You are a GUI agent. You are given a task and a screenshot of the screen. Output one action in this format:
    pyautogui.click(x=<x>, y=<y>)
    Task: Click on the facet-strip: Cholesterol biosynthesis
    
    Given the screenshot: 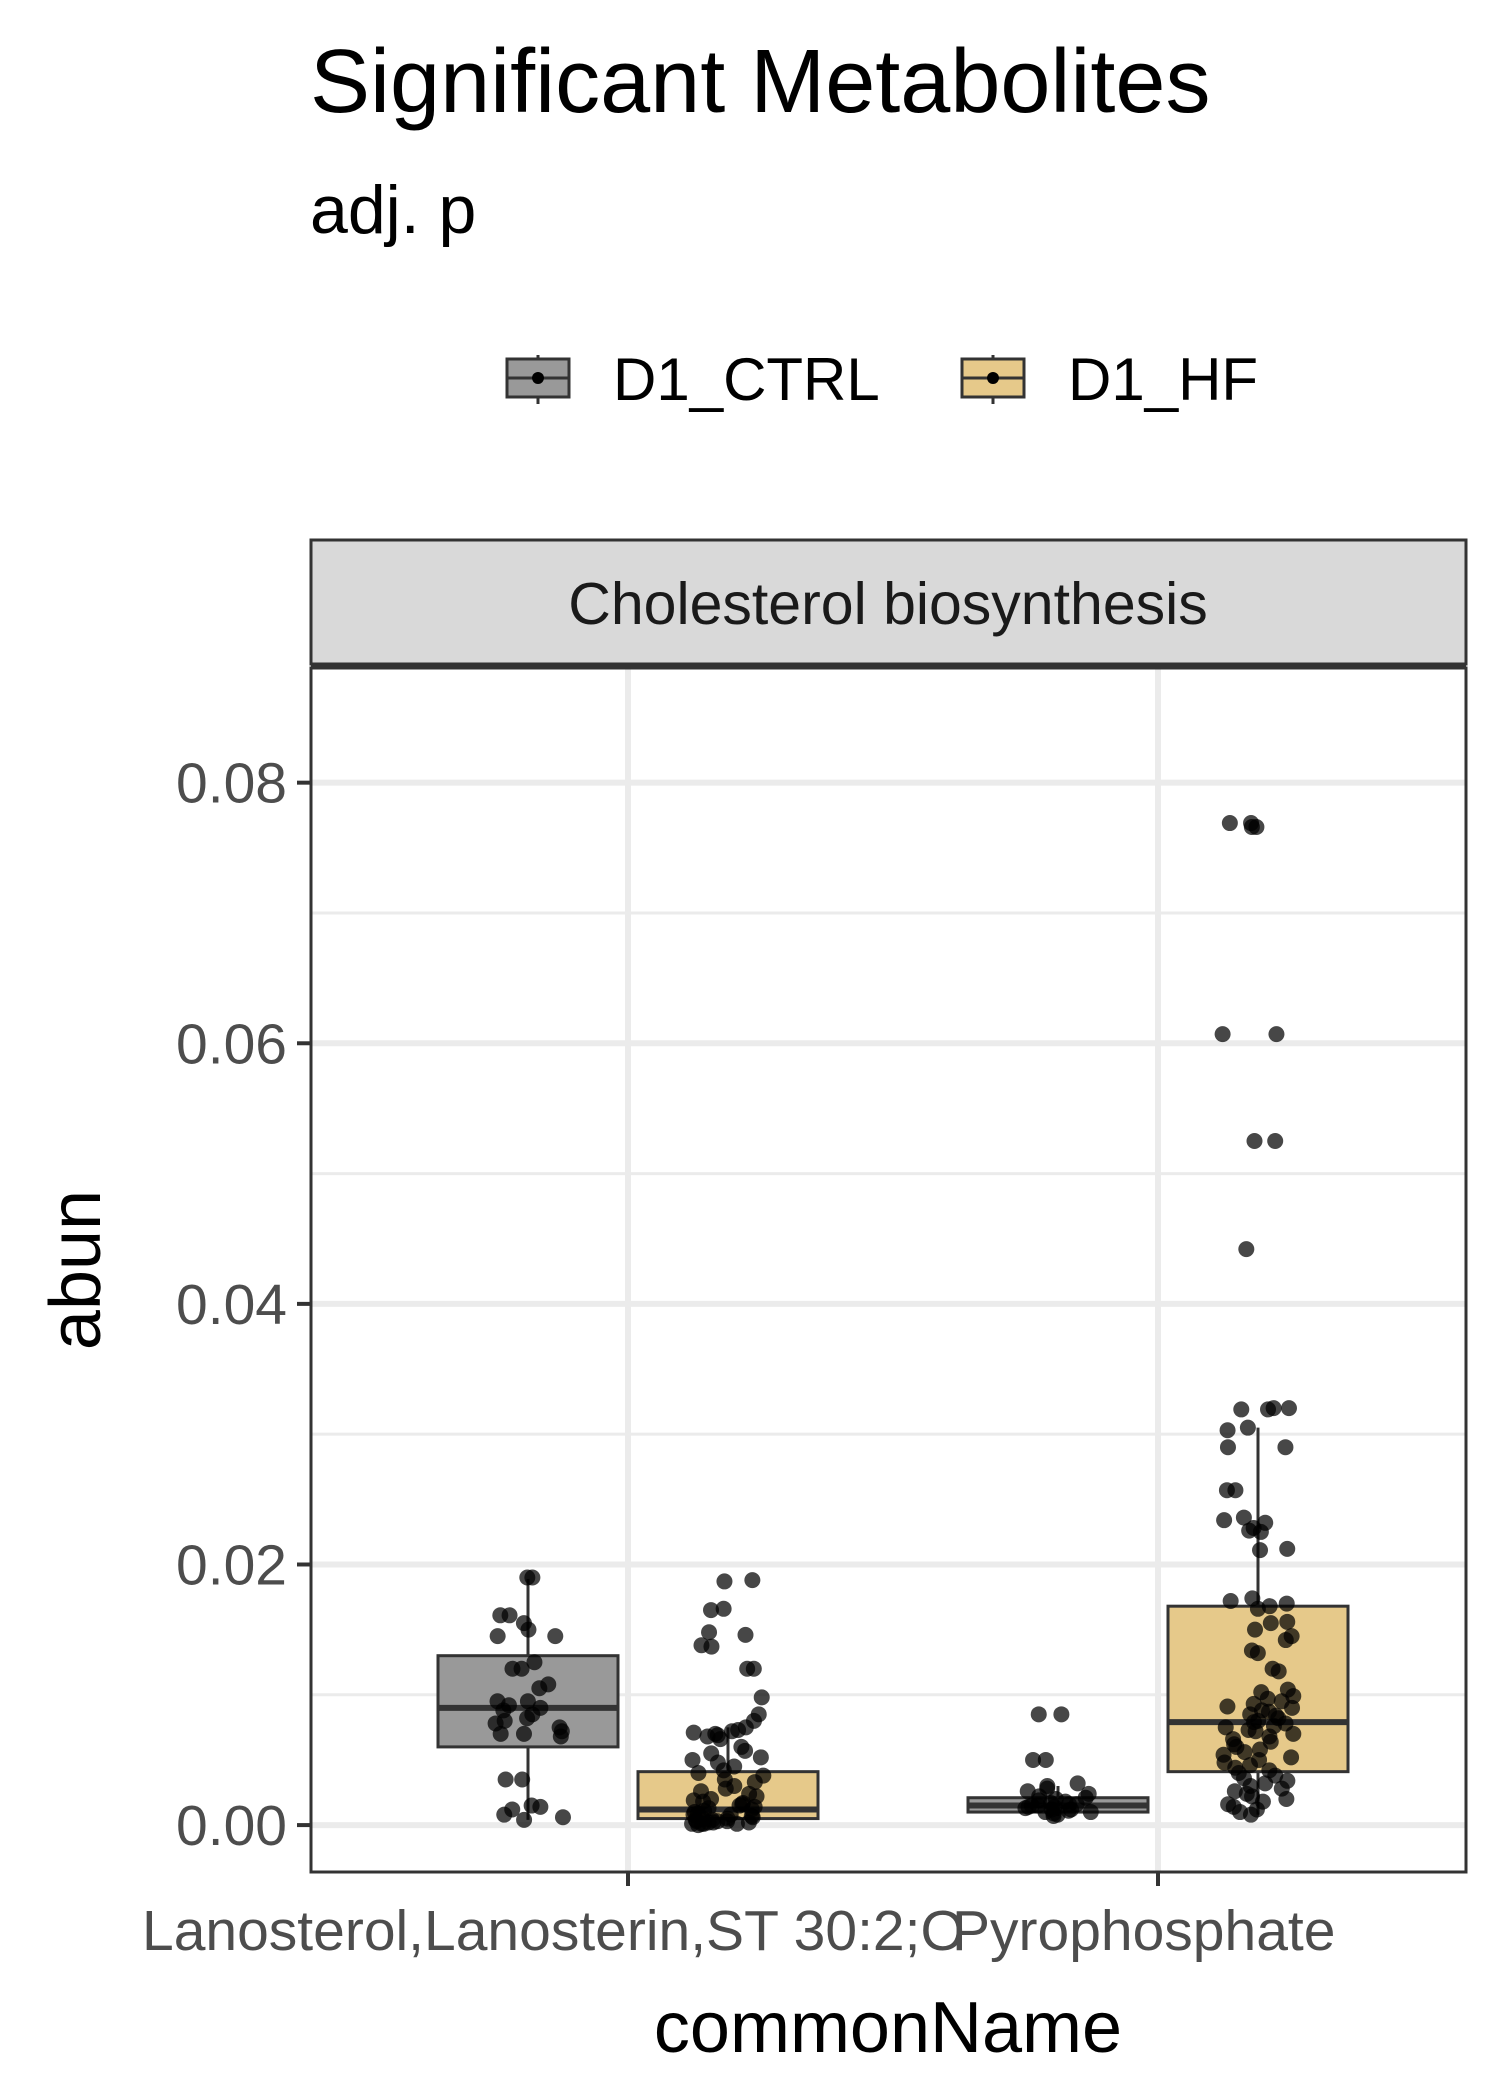 What is the action you would take?
    pyautogui.click(x=888, y=603)
    